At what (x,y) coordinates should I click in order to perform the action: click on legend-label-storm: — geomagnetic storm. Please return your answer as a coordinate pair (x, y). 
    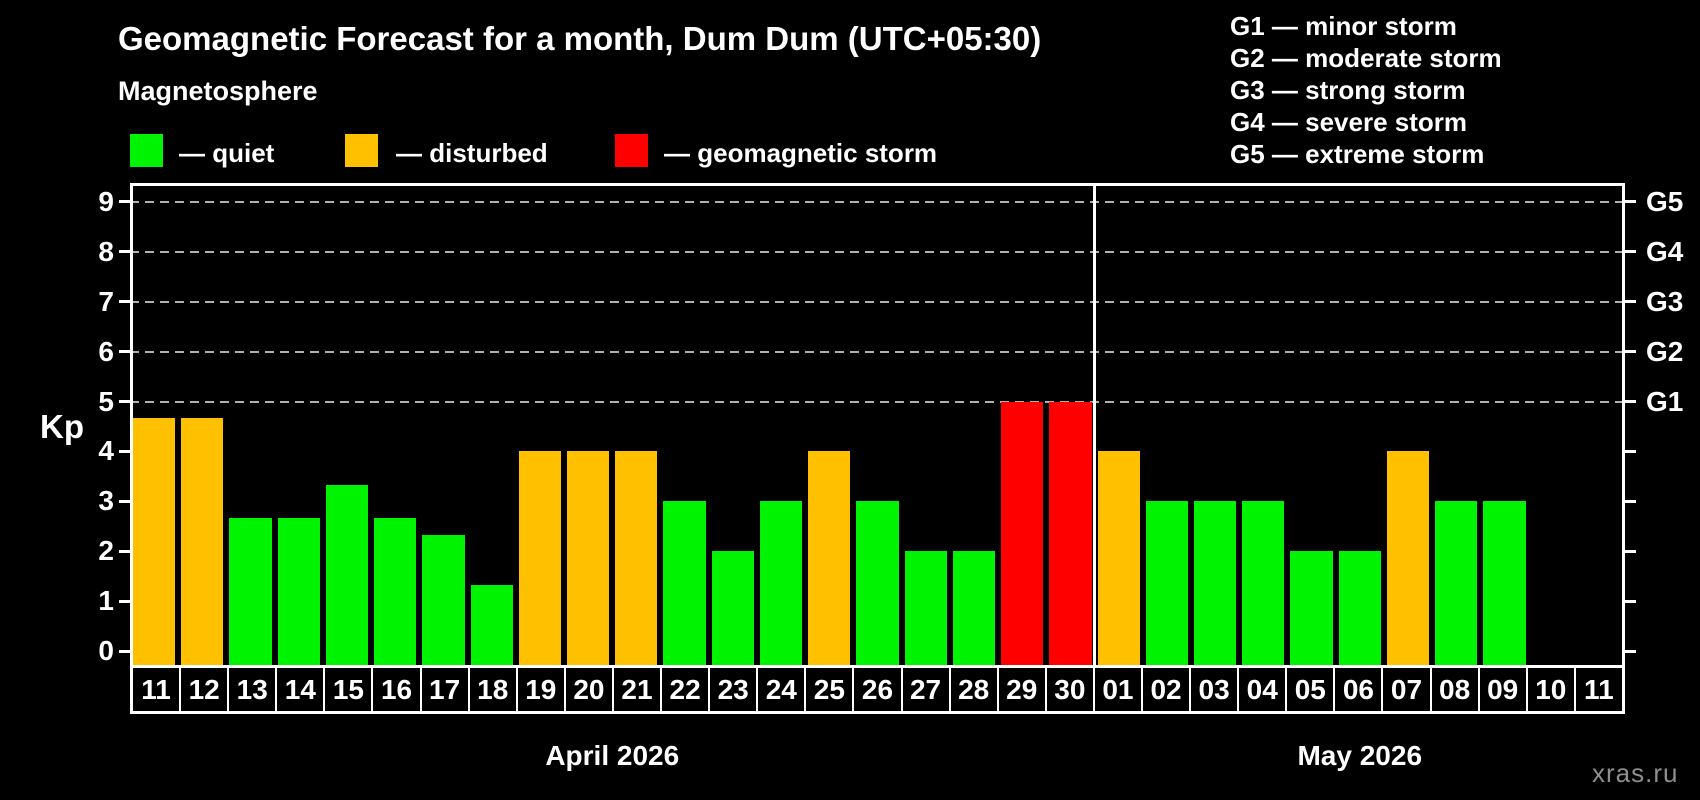
    Looking at the image, I should click on (801, 153).